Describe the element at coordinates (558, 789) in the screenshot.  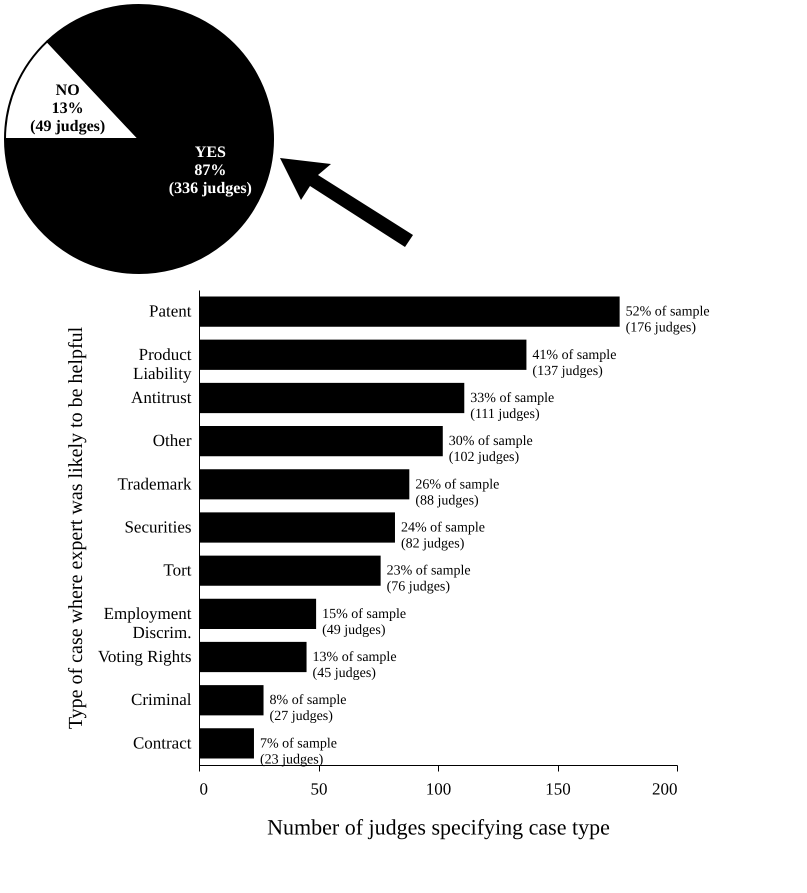
I see `x-tick-label: 150` at that location.